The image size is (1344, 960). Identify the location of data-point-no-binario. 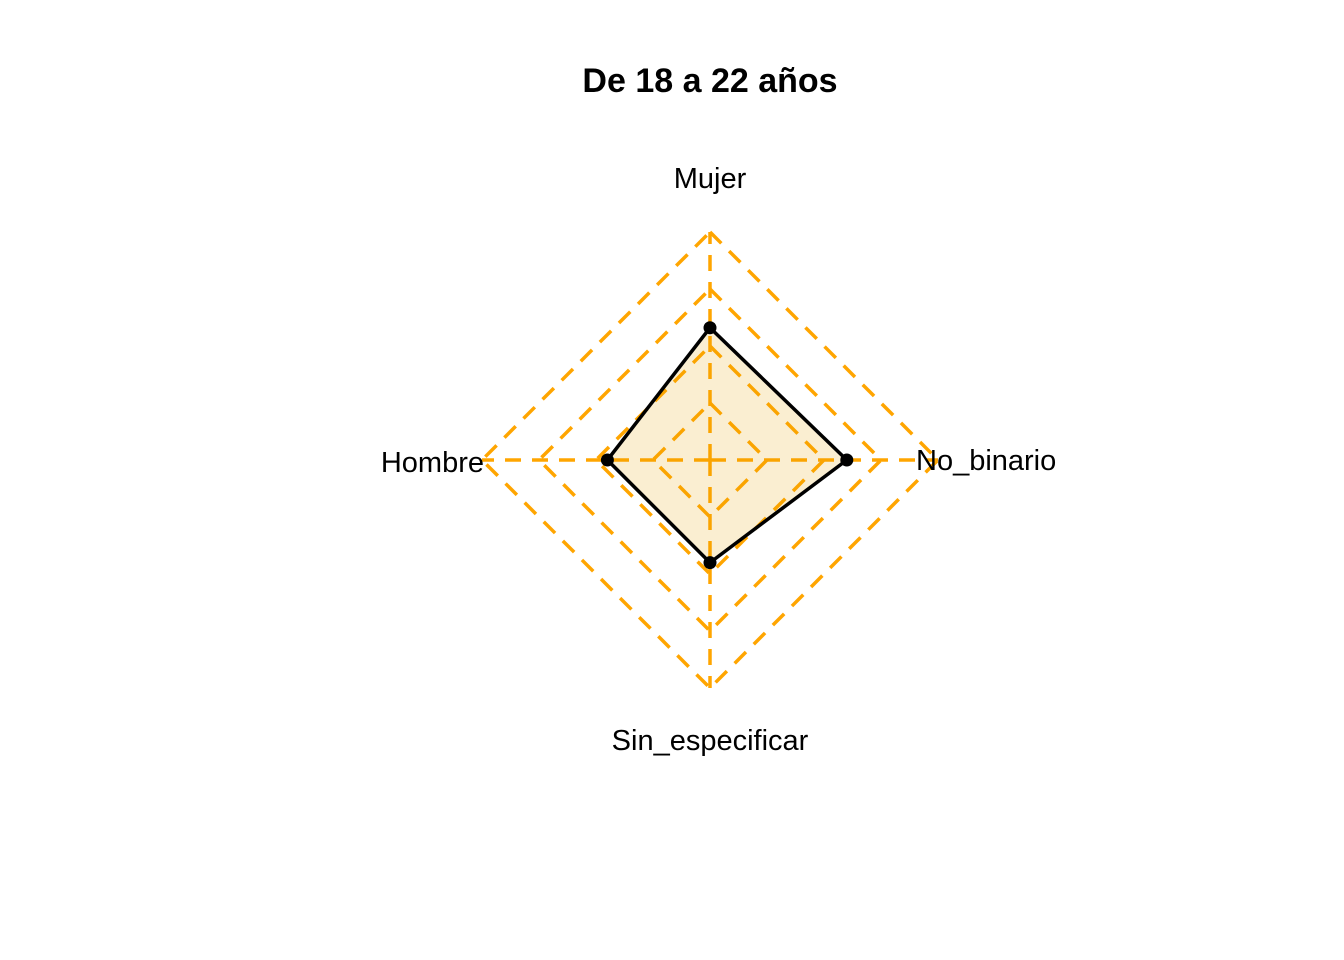
(847, 460).